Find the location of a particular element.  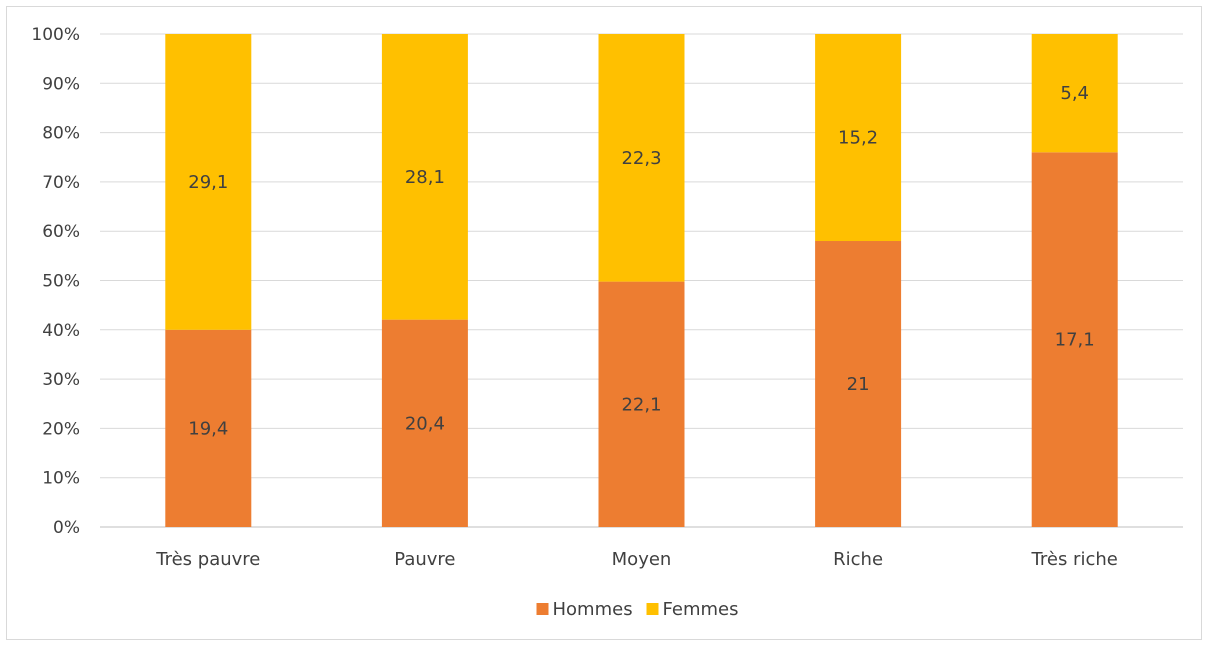

data-label: 22,3 is located at coordinates (641, 158).